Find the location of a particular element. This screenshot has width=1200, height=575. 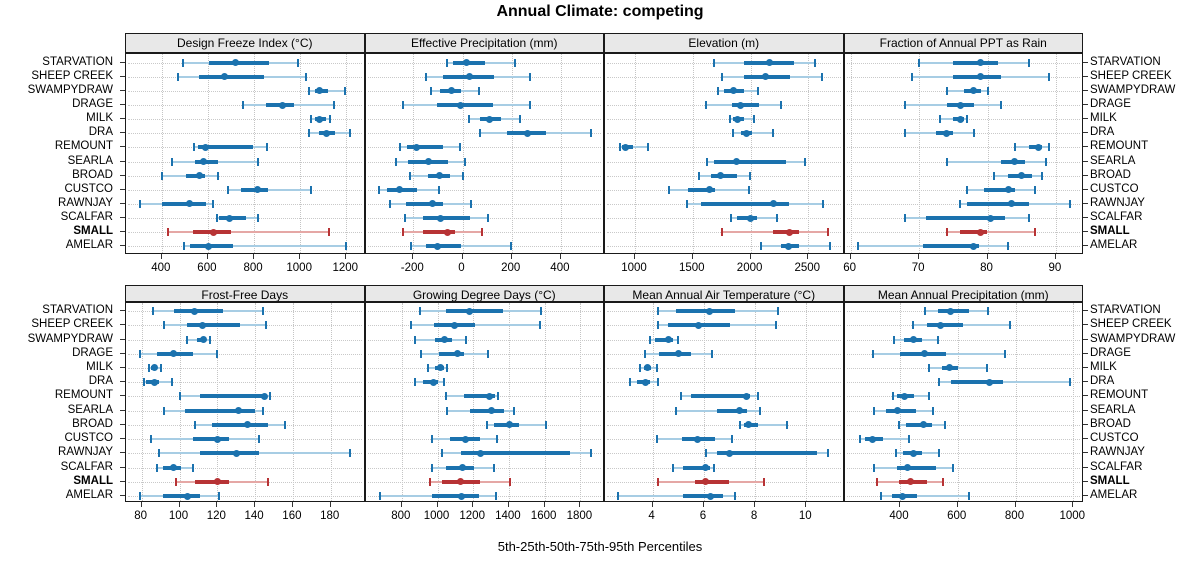

x-tick-label: -200 is located at coordinates (412, 268).